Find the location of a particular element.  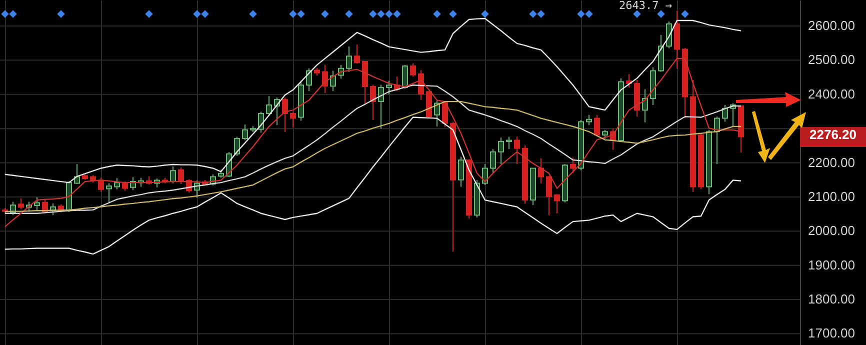

annotation: 2643.7 → is located at coordinates (645, 6).